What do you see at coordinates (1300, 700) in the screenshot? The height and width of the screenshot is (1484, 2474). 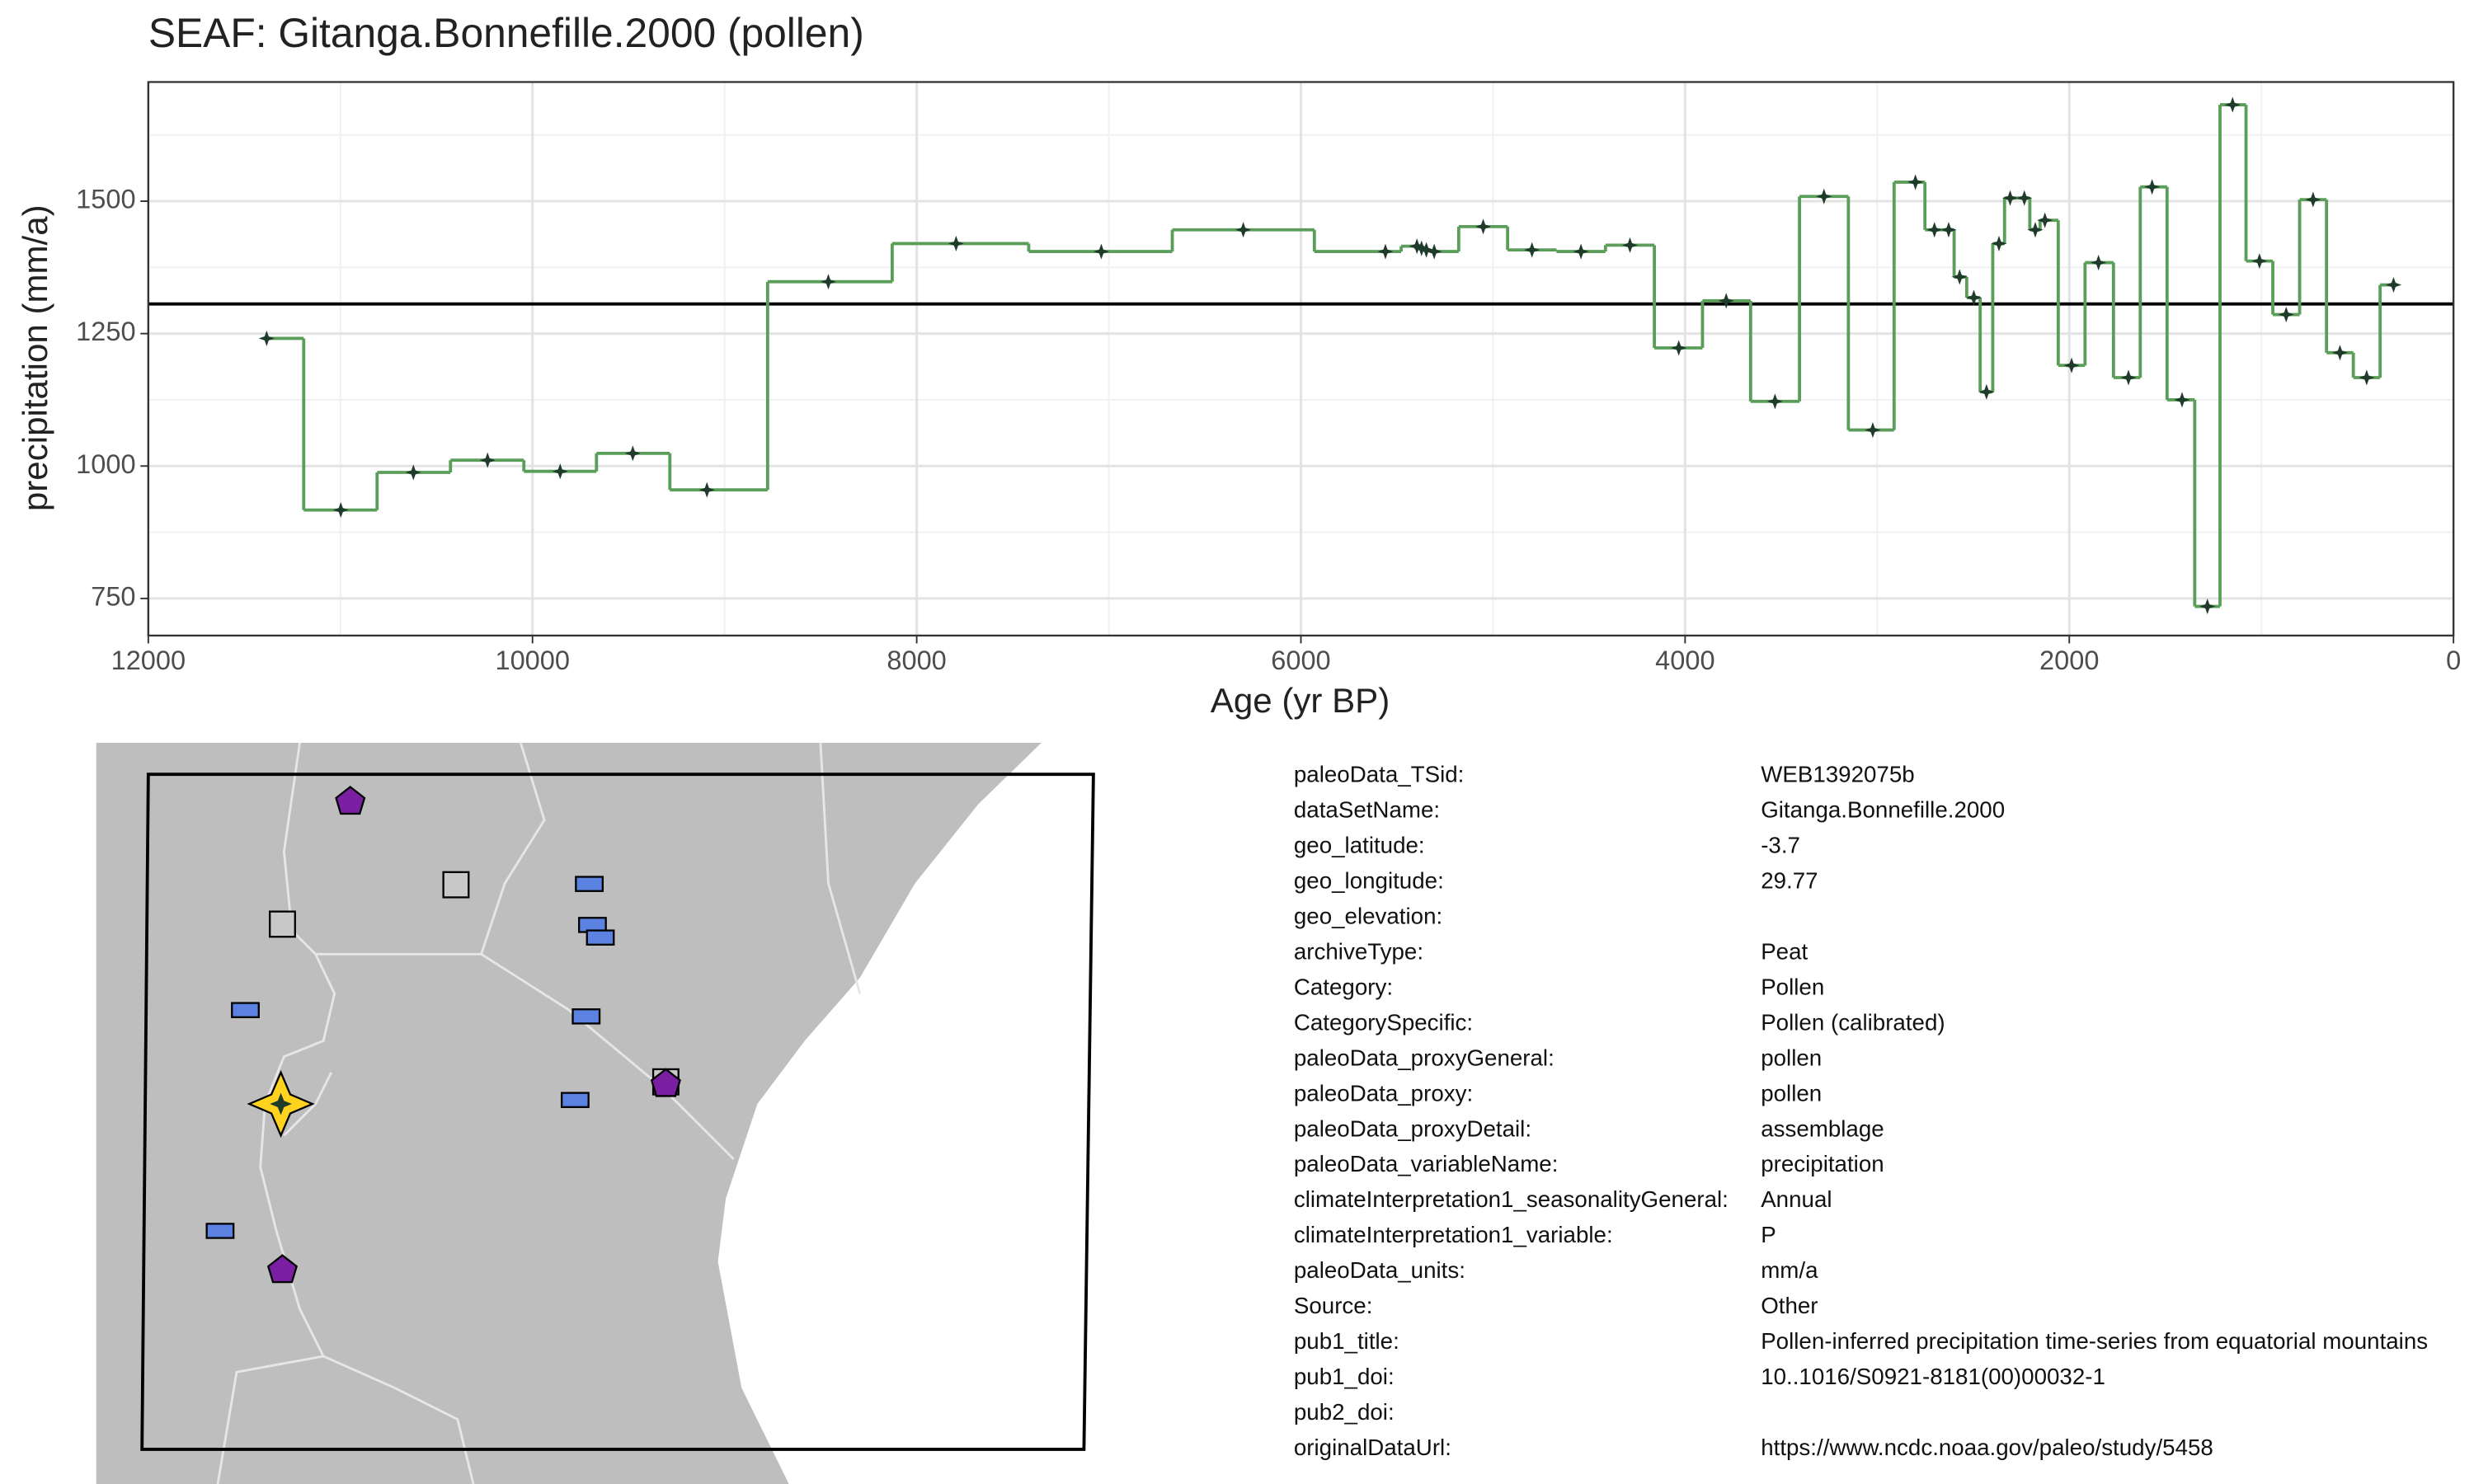 I see `x-axis-label: Age (yr BP)` at bounding box center [1300, 700].